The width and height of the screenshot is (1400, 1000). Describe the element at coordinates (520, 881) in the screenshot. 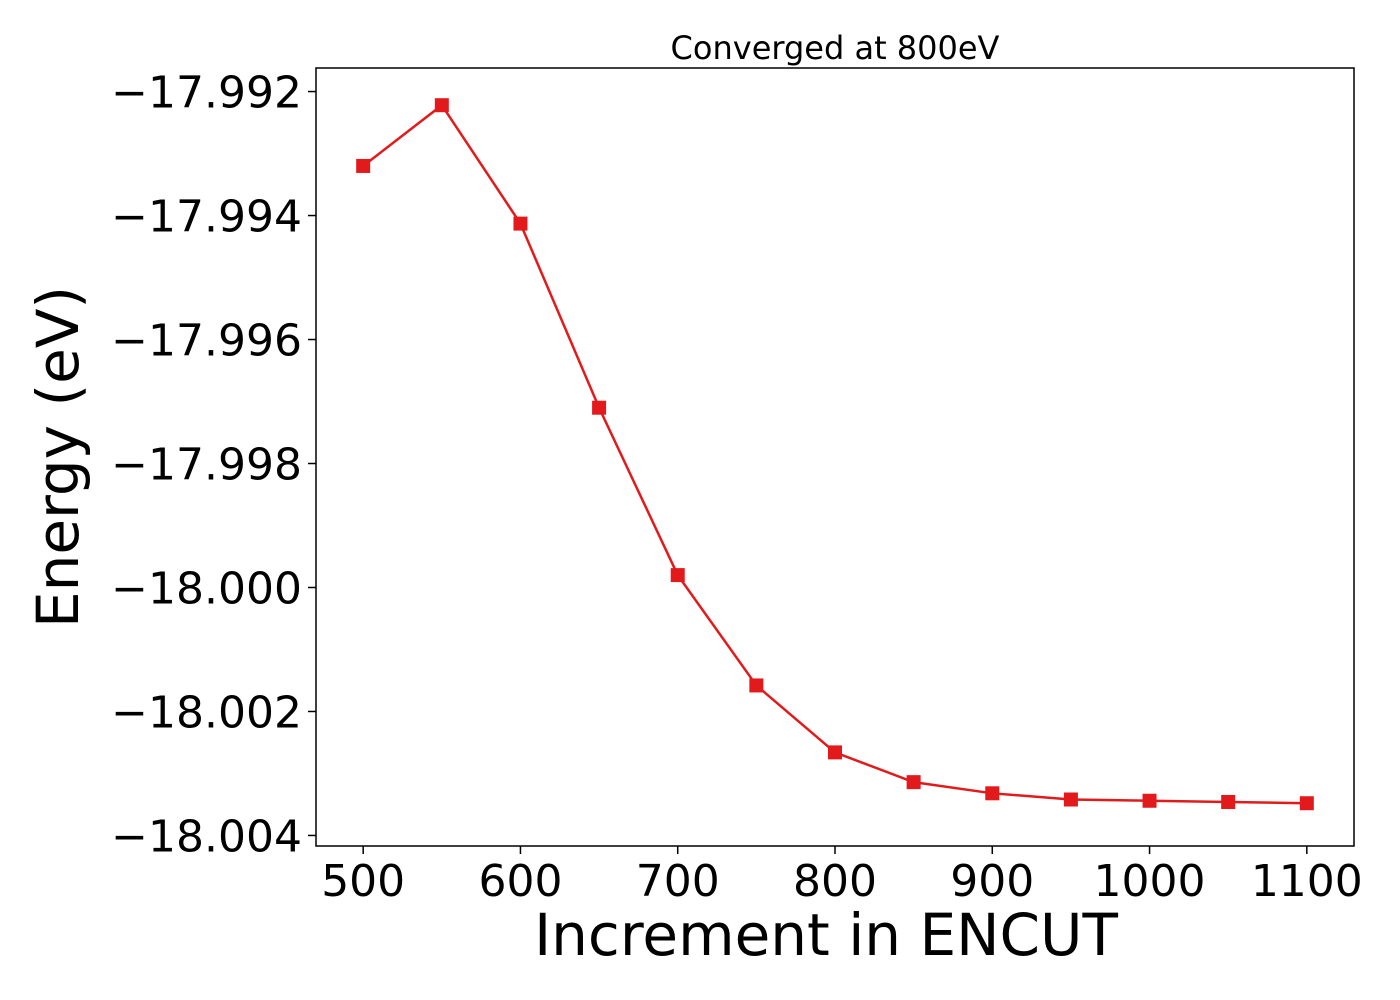

I see `x-tick-label: 600` at that location.